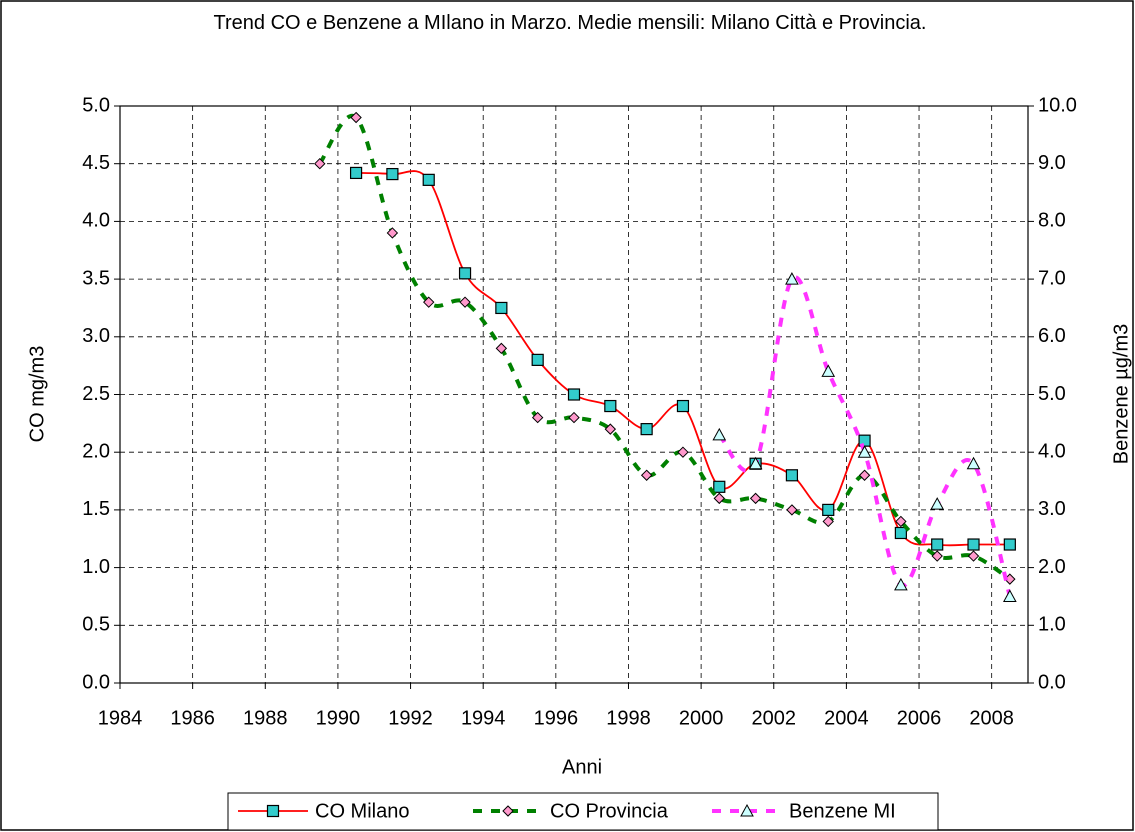  What do you see at coordinates (96, 567) in the screenshot?
I see `y-tick-label: 1.0` at bounding box center [96, 567].